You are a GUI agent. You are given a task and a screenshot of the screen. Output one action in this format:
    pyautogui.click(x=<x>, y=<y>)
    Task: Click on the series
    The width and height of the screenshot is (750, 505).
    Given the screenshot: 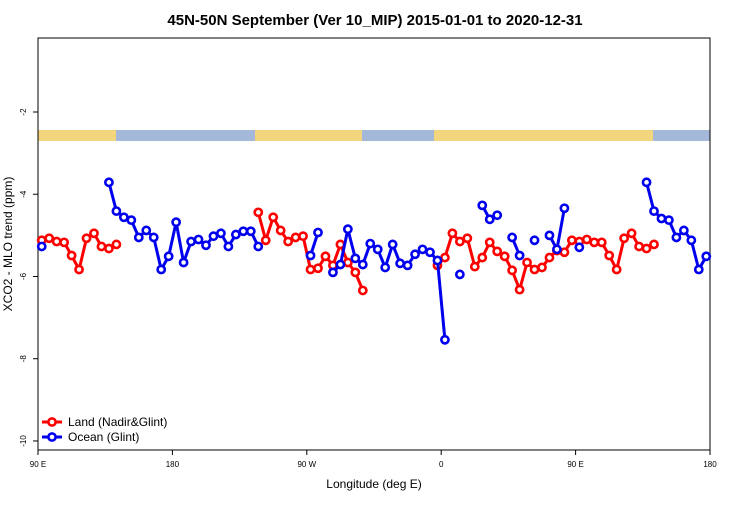 What is the action you would take?
    pyautogui.click(x=347, y=251)
    